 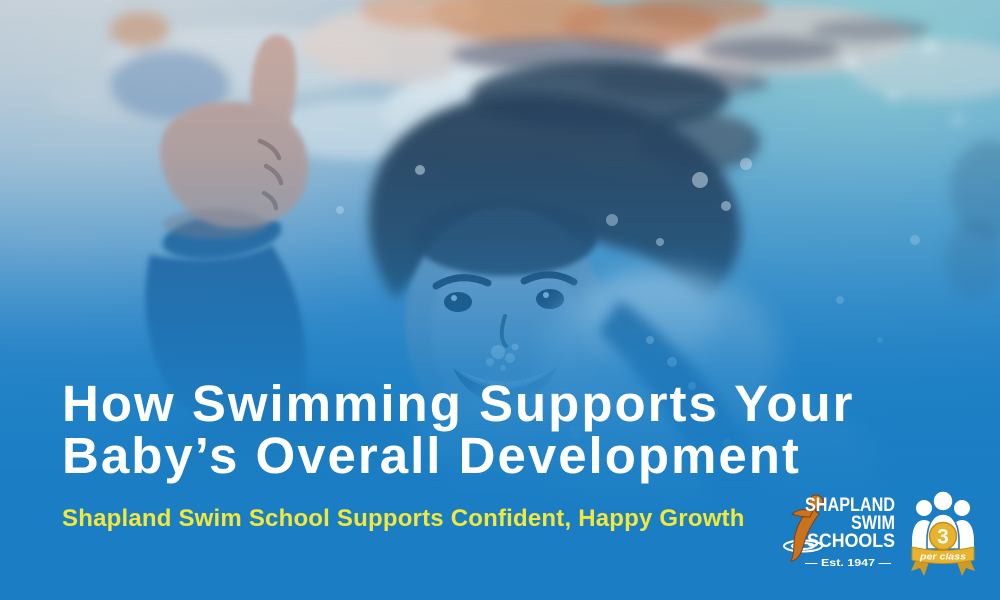 What do you see at coordinates (431, 455) in the screenshot?
I see `headline-line-2: Baby’s Overall Development` at bounding box center [431, 455].